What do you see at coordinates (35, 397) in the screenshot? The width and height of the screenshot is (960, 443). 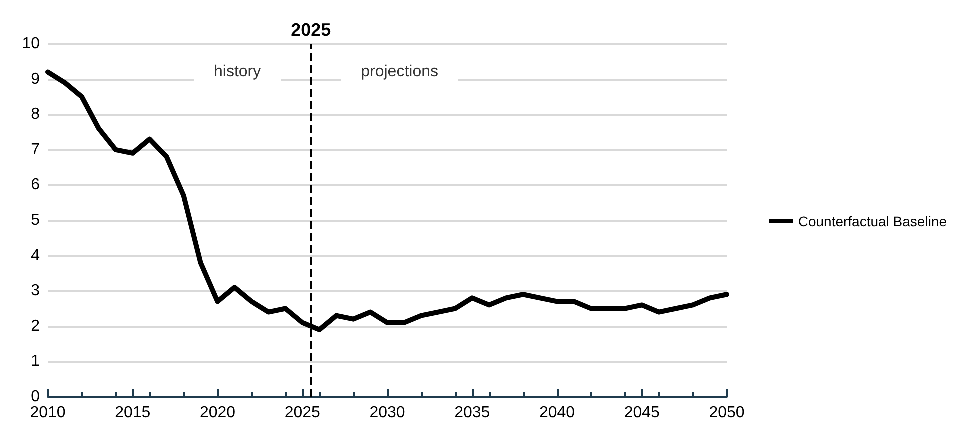 I see `y-tick-label: 0` at bounding box center [35, 397].